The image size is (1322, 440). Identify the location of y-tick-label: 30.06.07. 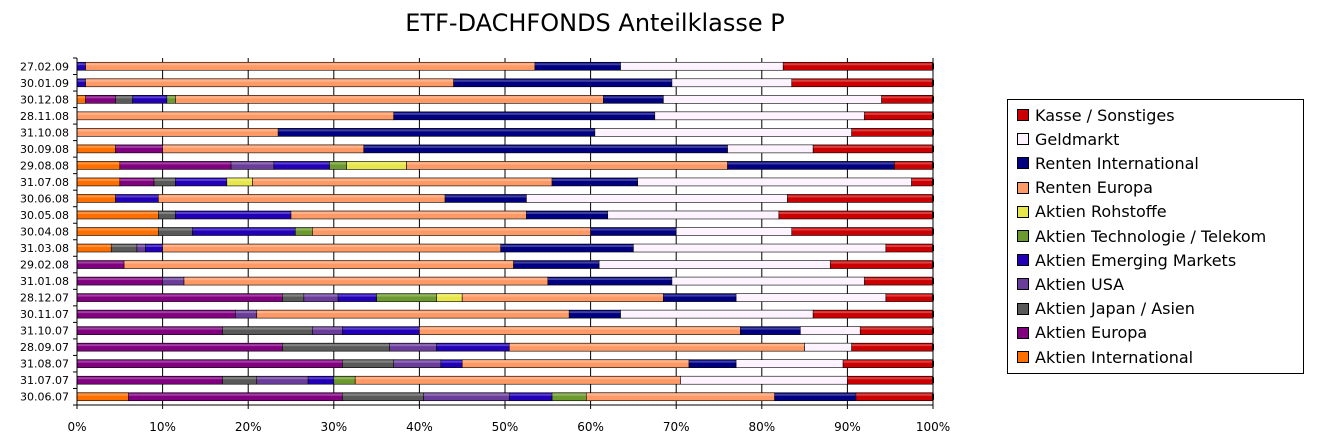
(44, 397).